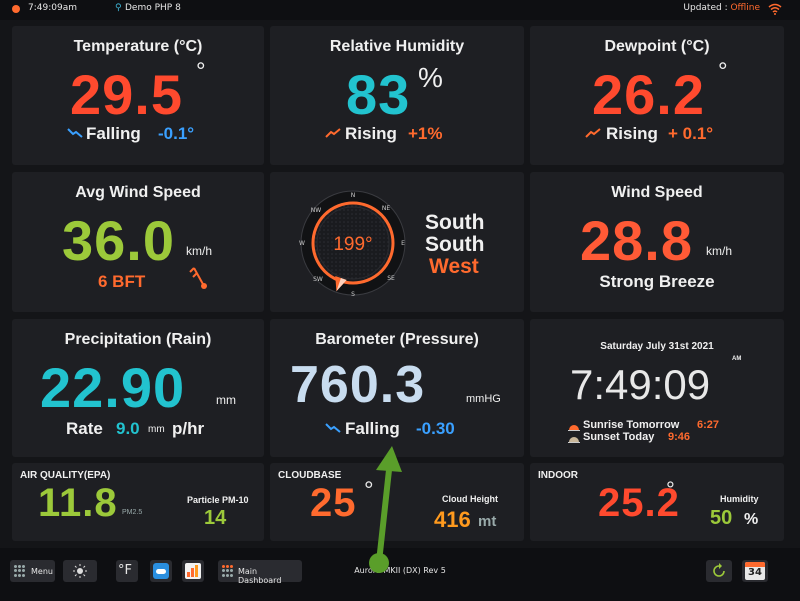 The height and width of the screenshot is (601, 800). I want to click on update-status: Updated : Offline, so click(721, 8).